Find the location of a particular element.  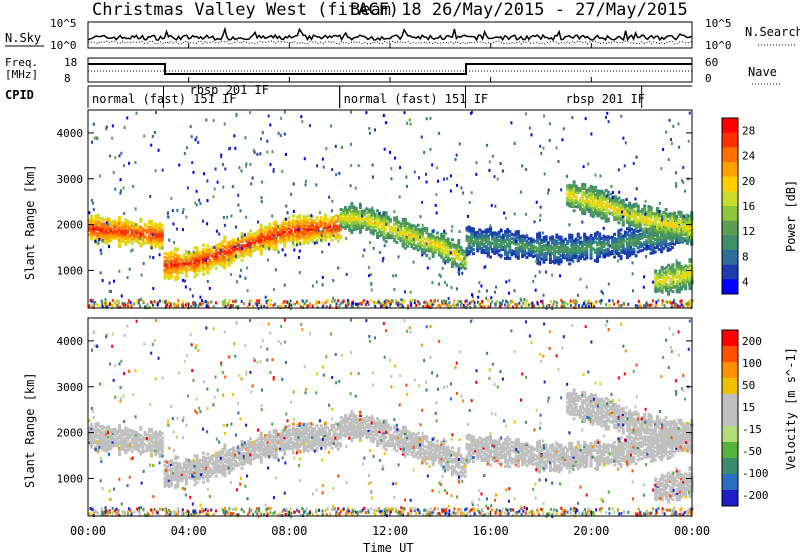

nsky-tick-top: 10^5 is located at coordinates (63, 23).